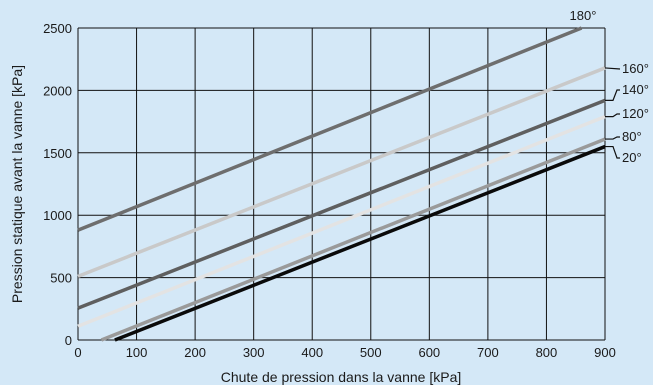 This screenshot has height=385, width=653. What do you see at coordinates (195, 352) in the screenshot?
I see `x-tick-label: 200` at bounding box center [195, 352].